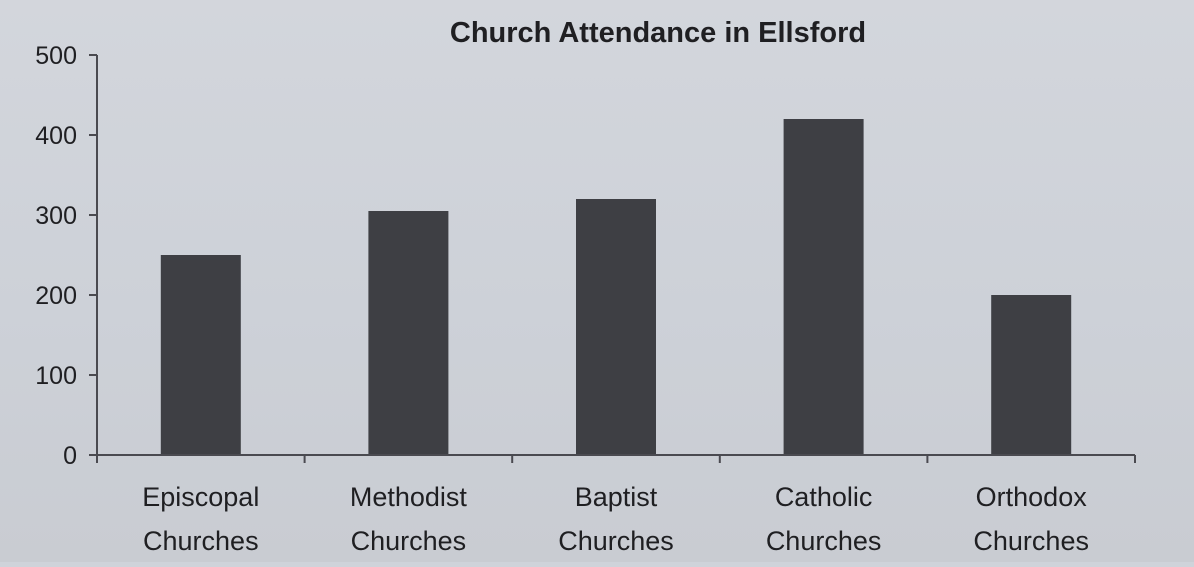 The width and height of the screenshot is (1194, 567). I want to click on y-tick-label: 200, so click(56, 296).